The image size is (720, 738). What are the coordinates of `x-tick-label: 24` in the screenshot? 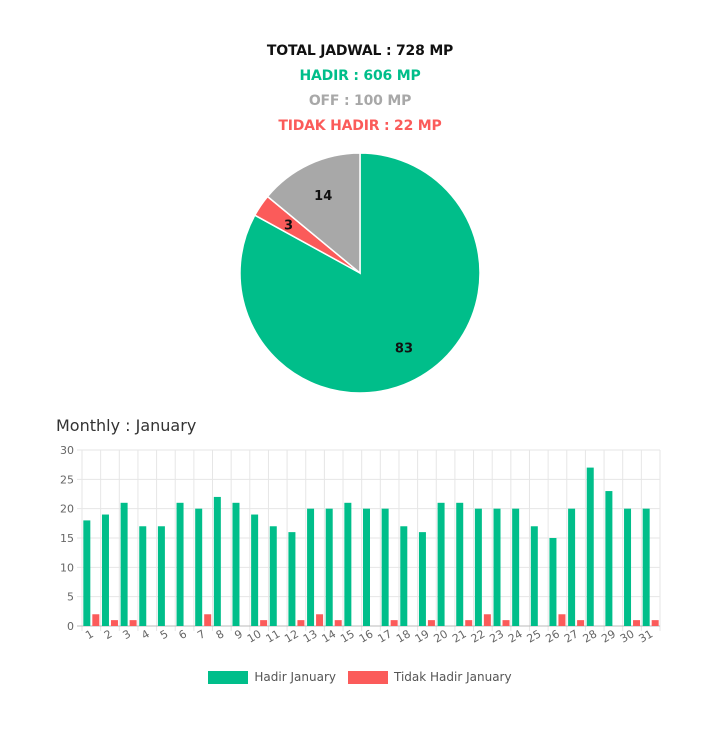 It's located at (515, 636).